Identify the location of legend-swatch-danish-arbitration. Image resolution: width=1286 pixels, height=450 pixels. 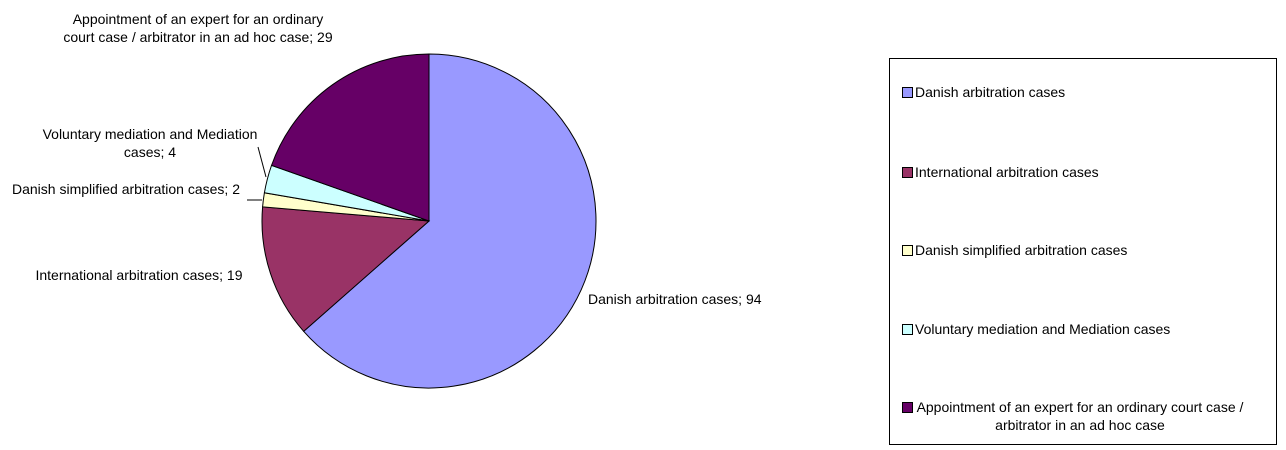
(907, 92).